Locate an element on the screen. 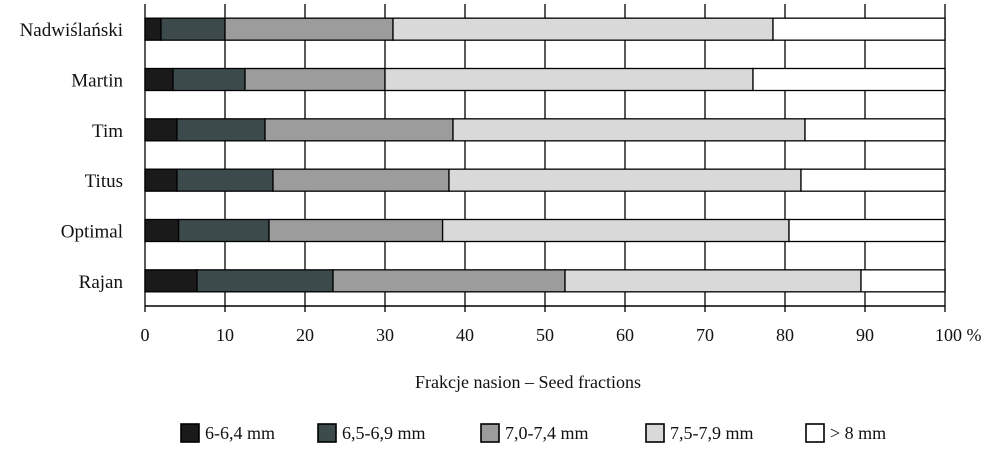 The width and height of the screenshot is (983, 457). x-tick-label: 60 is located at coordinates (625, 335).